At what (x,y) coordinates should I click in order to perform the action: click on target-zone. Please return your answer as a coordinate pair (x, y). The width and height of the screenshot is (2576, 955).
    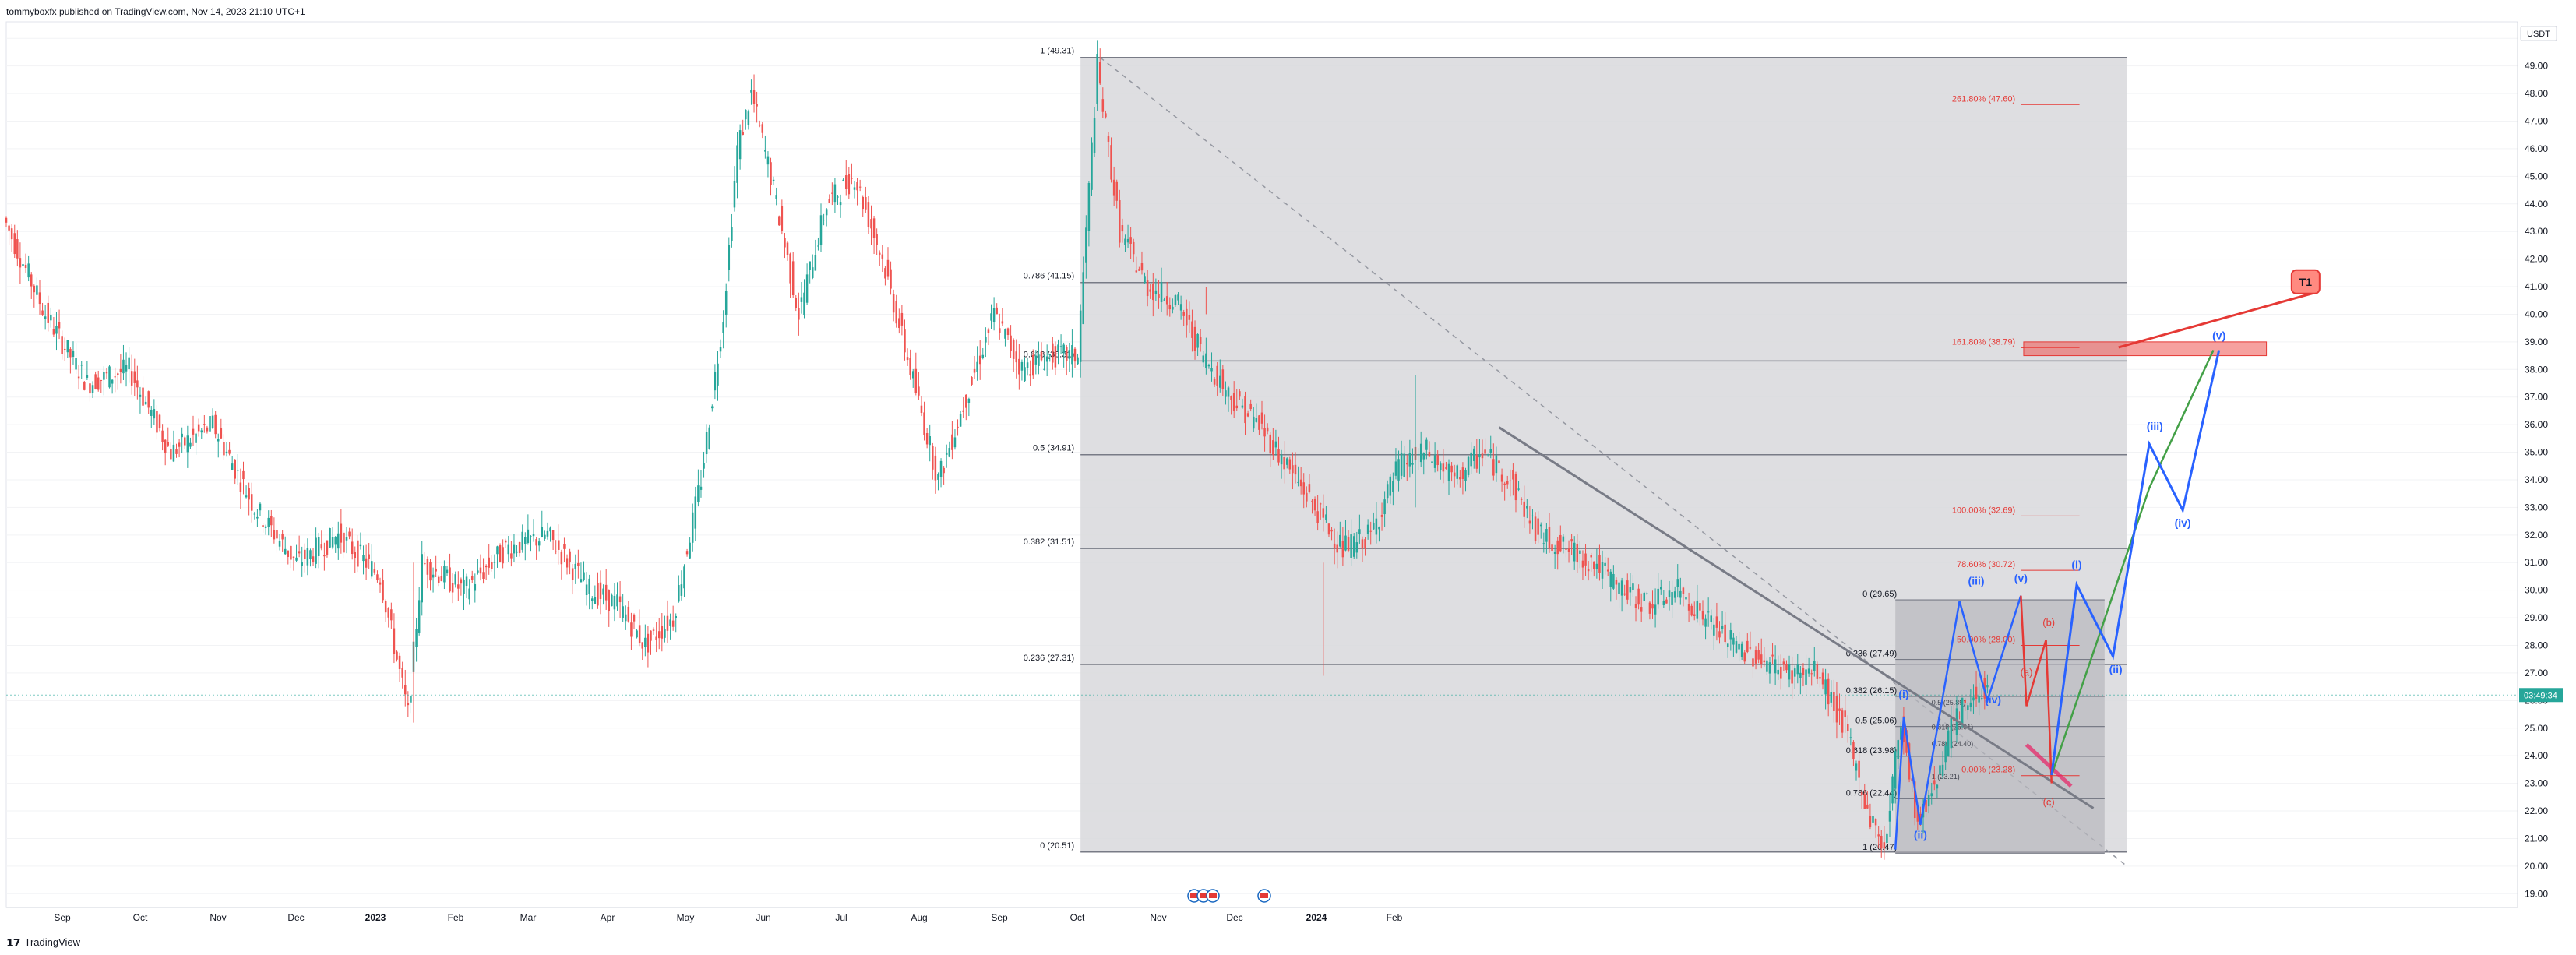
    Looking at the image, I should click on (2145, 349).